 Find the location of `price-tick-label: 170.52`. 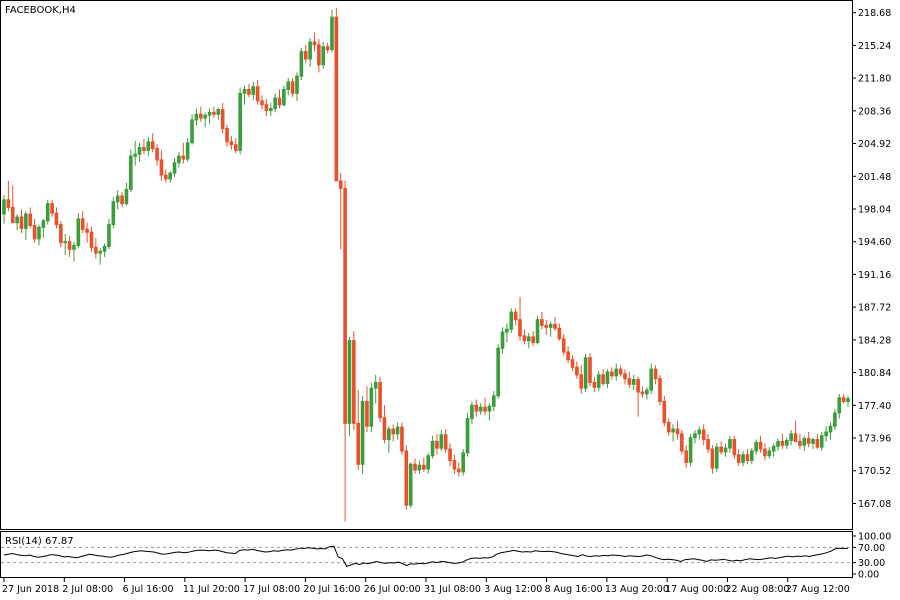

price-tick-label: 170.52 is located at coordinates (874, 471).